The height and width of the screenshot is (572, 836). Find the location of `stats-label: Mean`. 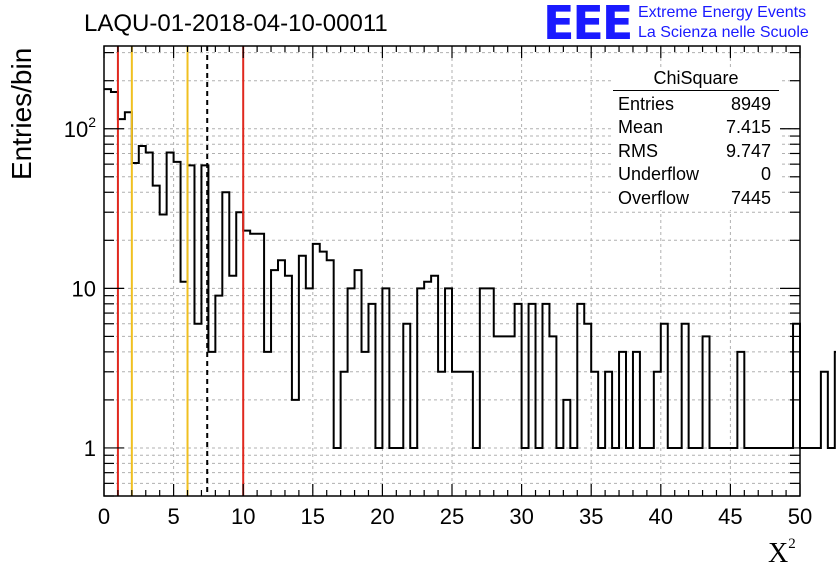

stats-label: Mean is located at coordinates (641, 127).